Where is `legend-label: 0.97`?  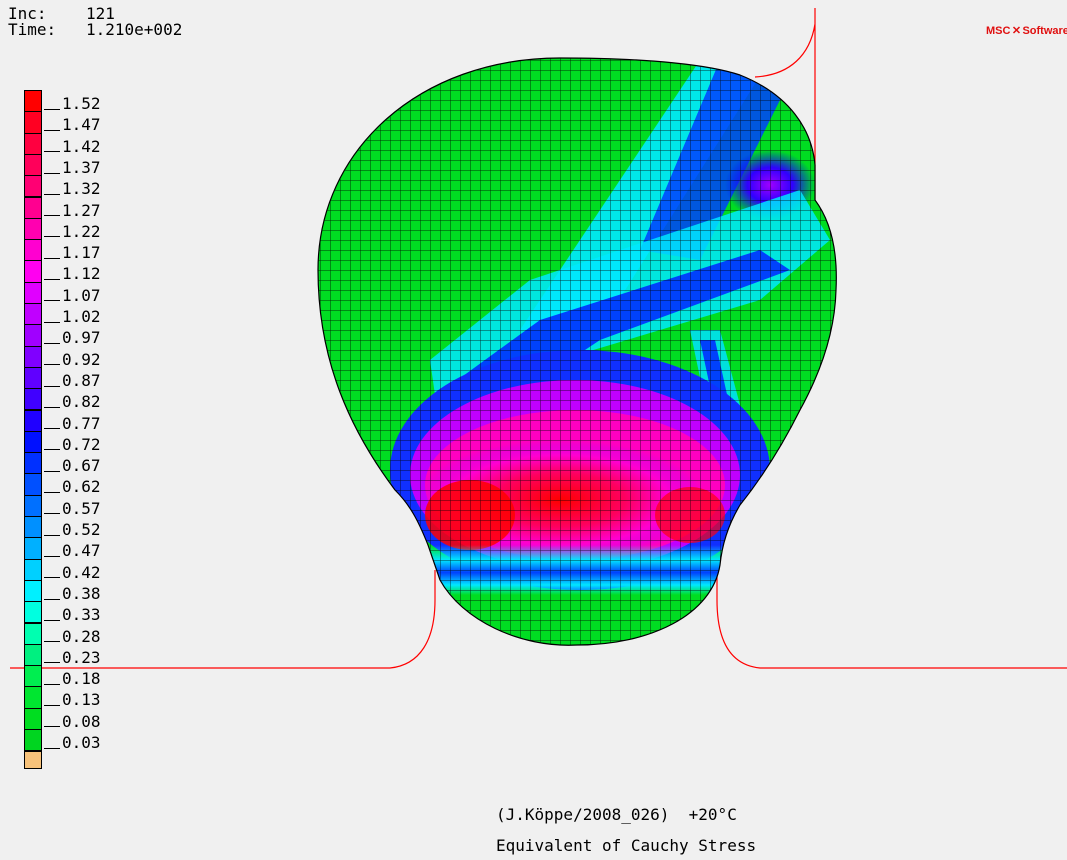
legend-label: 0.97 is located at coordinates (81, 338).